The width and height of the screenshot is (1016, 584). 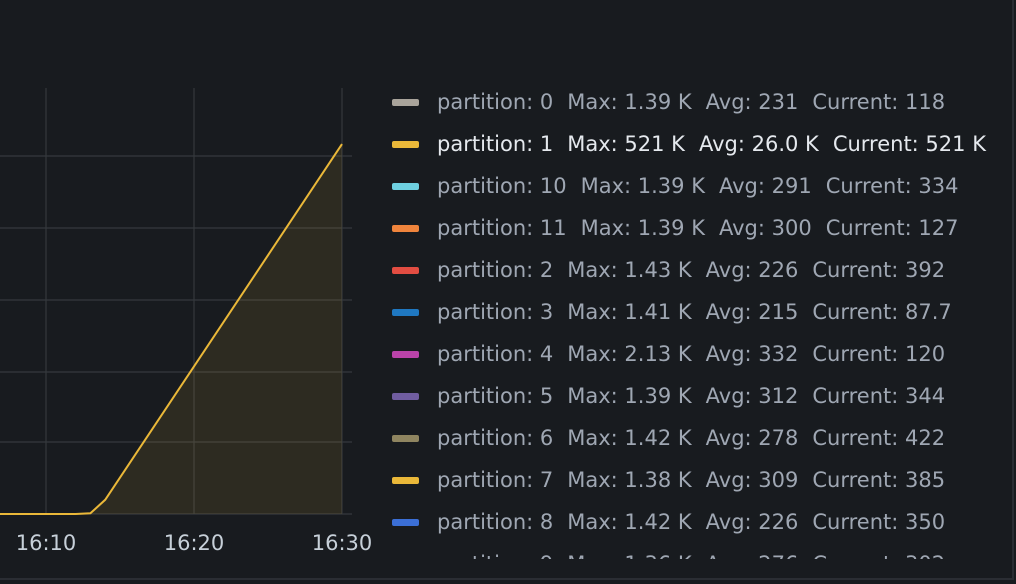 I want to click on legend-current: Current: 392, so click(x=879, y=270).